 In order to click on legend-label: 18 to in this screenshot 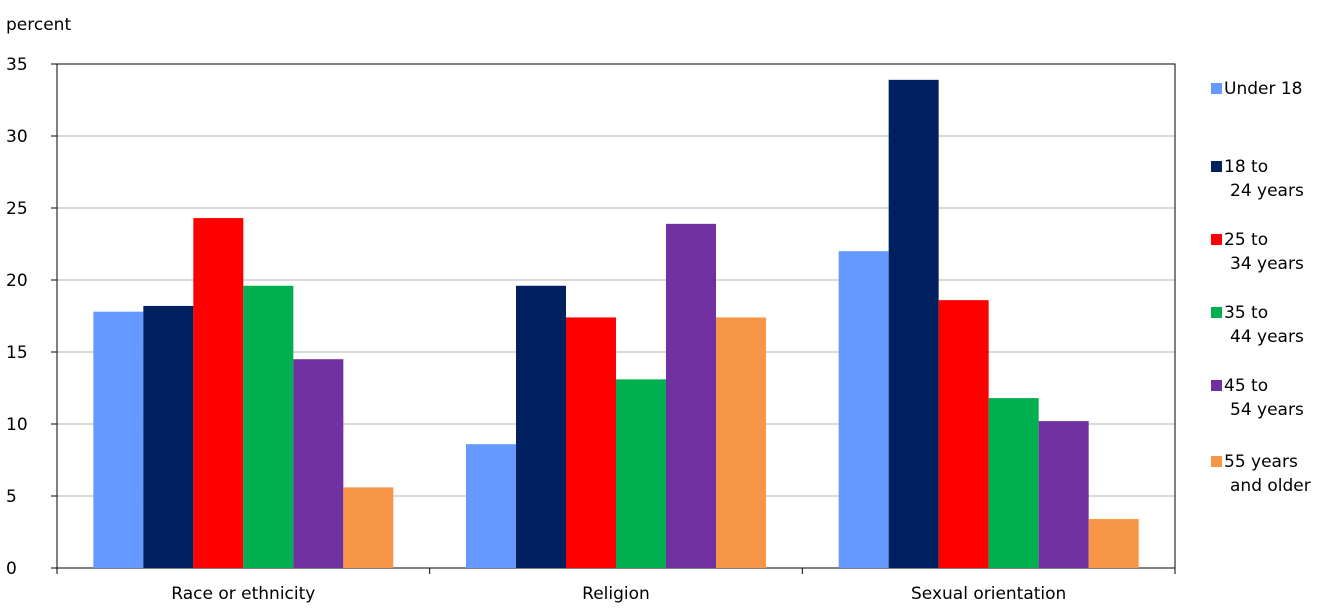, I will do `click(1246, 167)`.